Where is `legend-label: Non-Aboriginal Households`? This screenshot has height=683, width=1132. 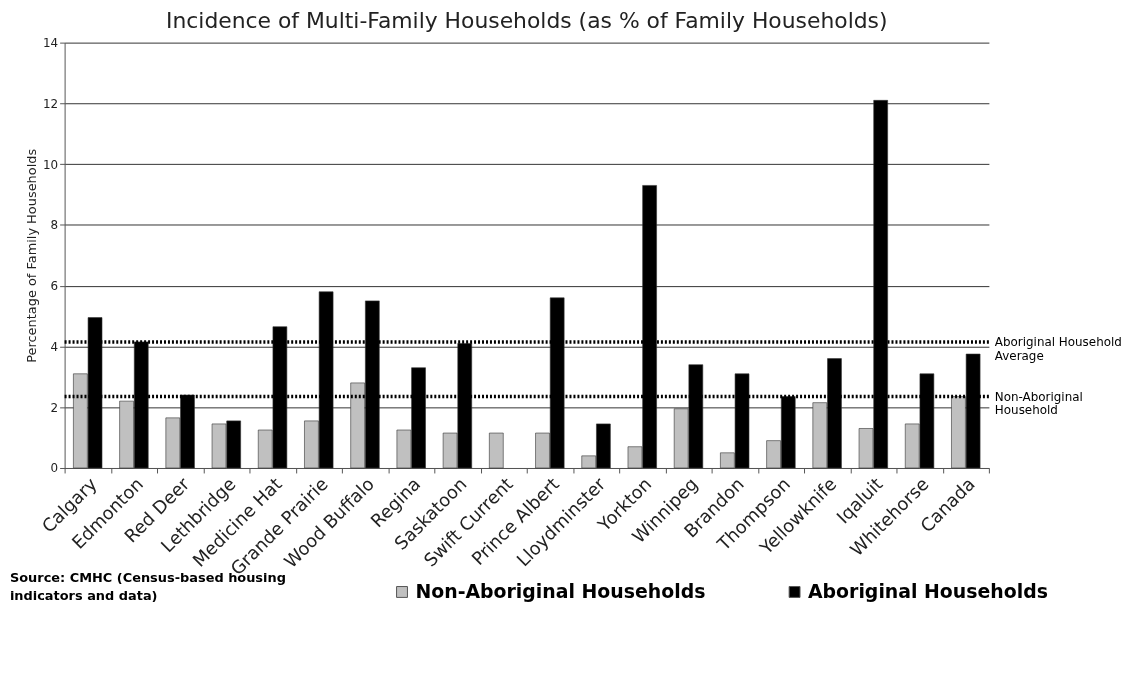
legend-label: Non-Aboriginal Households is located at coordinates (560, 590).